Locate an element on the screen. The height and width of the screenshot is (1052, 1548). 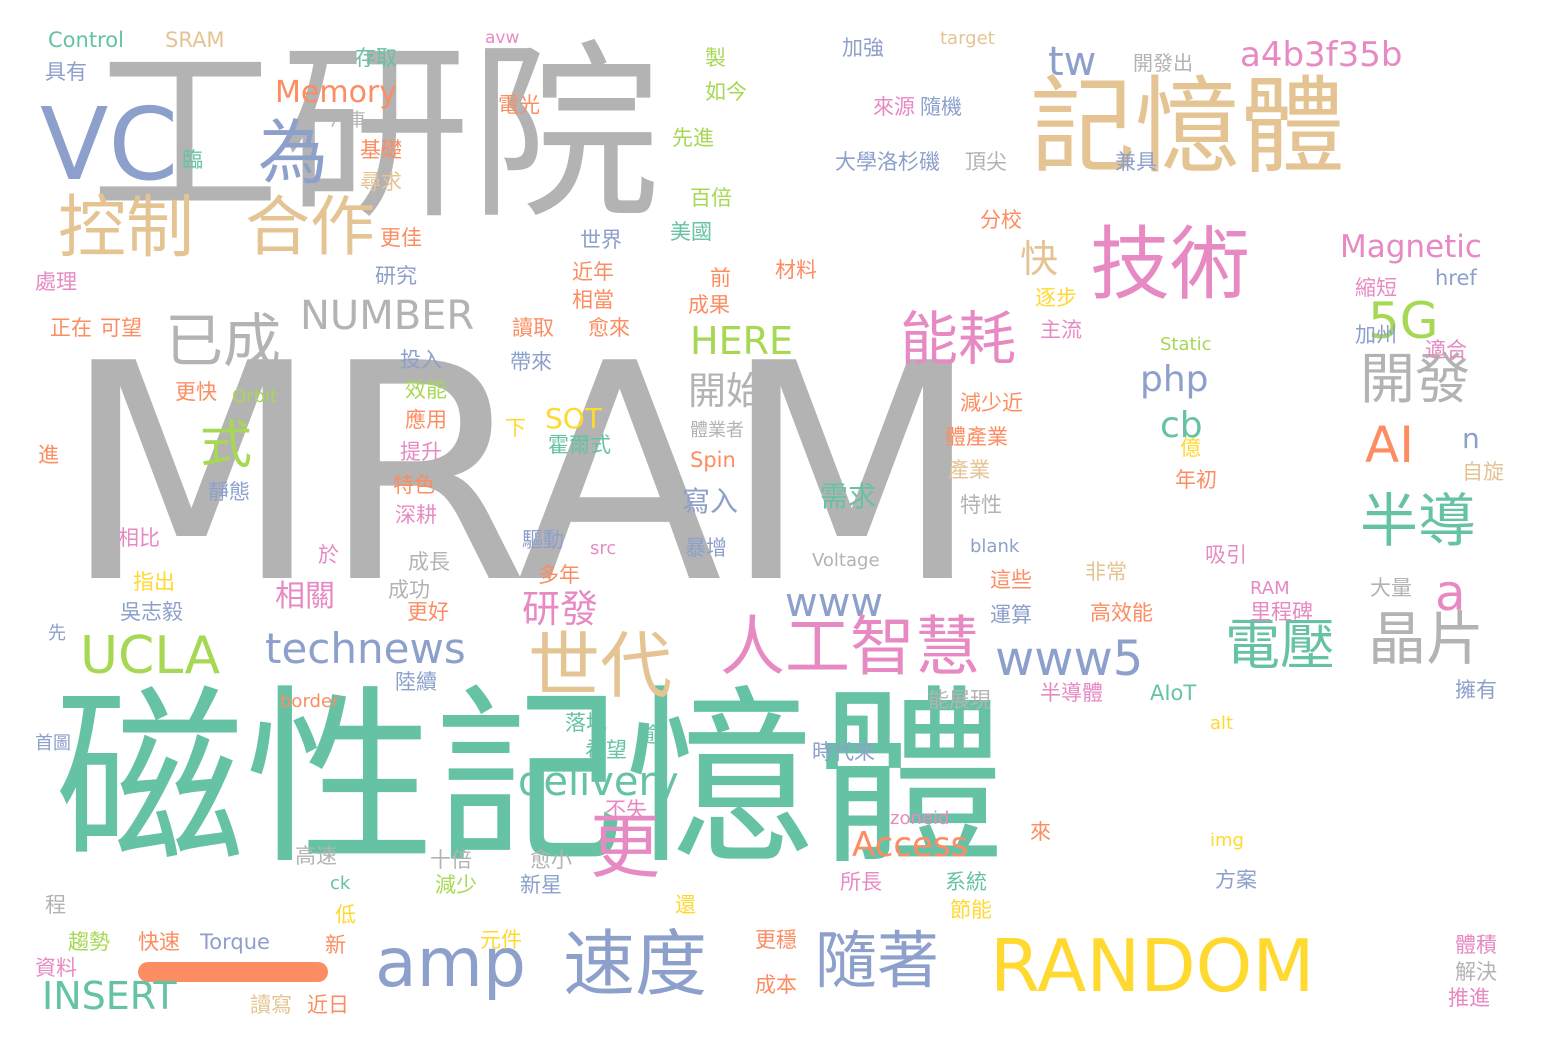
word: 減少 is located at coordinates (456, 885).